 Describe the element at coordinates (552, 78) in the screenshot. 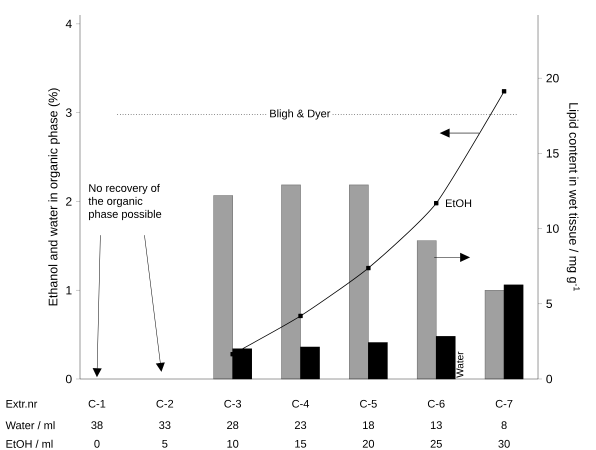

I see `y2-tick-label: 20` at that location.